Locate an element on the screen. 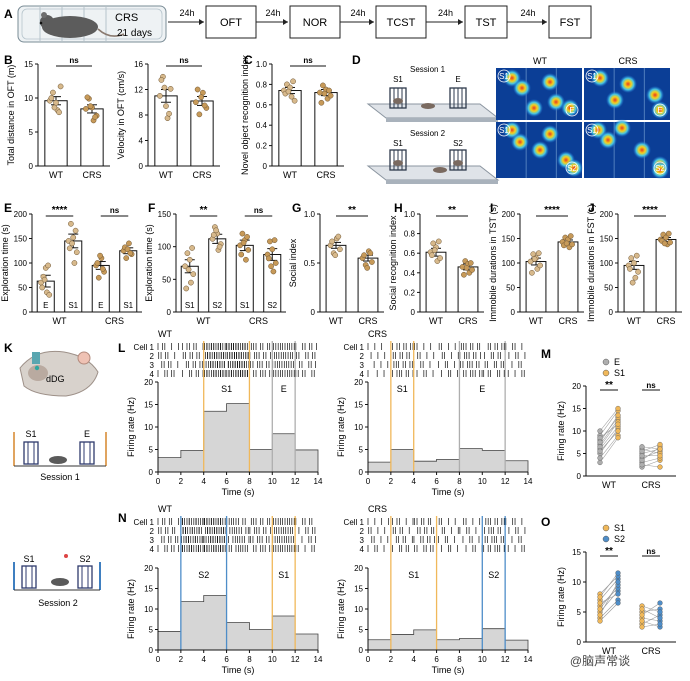 Image resolution: width=690 pixels, height=681 pixels. raster-cell-label: 4 is located at coordinates (362, 549).